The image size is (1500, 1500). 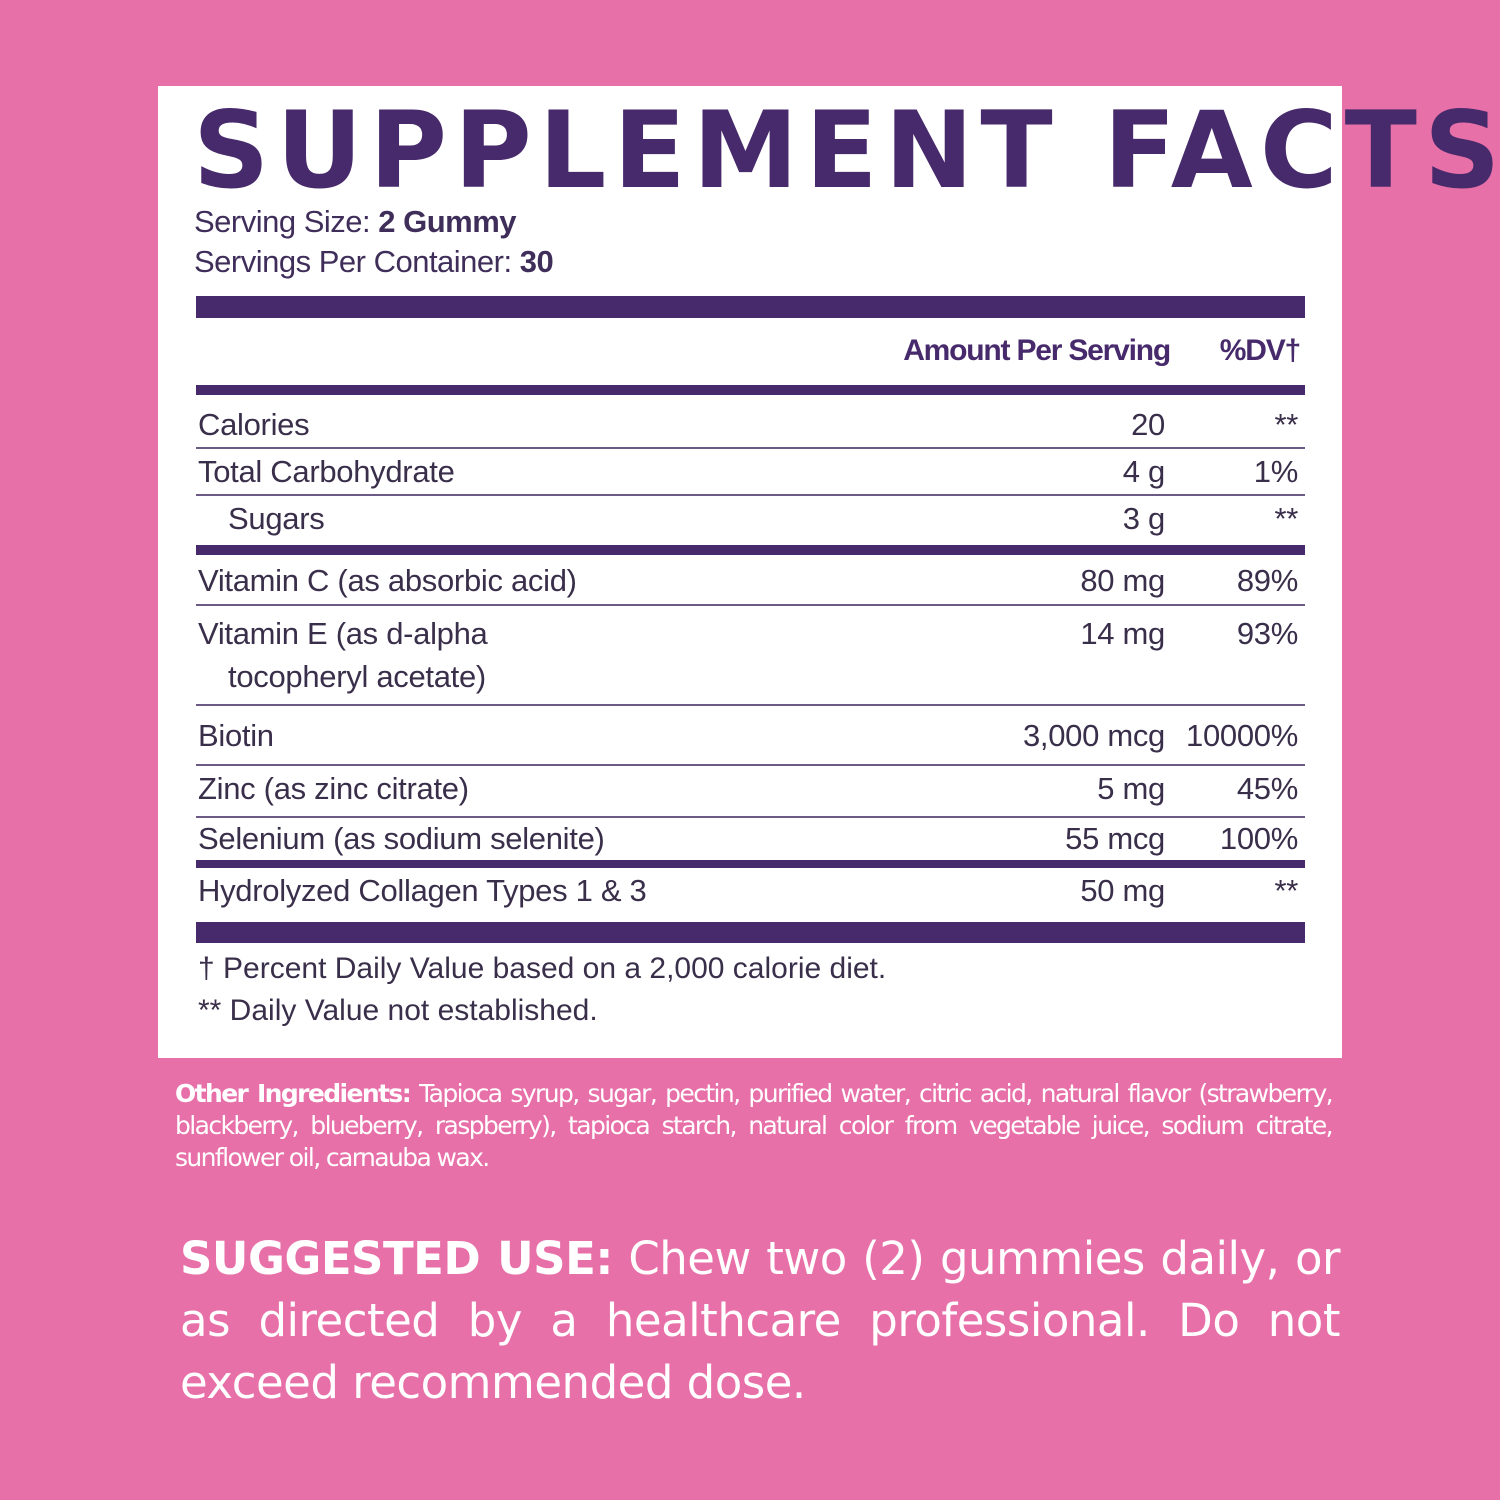 I want to click on dv: 45%, so click(x=1267, y=788).